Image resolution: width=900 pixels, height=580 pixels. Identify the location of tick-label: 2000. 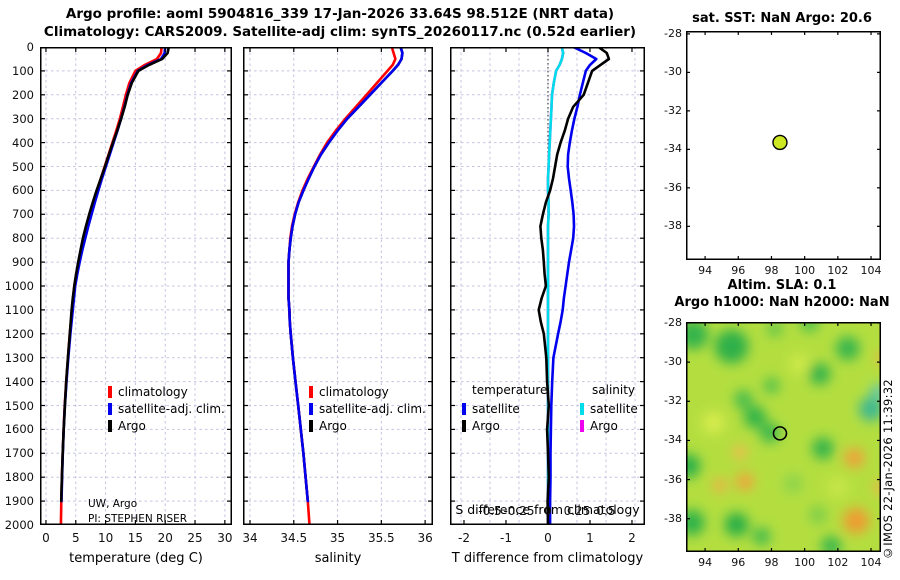
(19, 525).